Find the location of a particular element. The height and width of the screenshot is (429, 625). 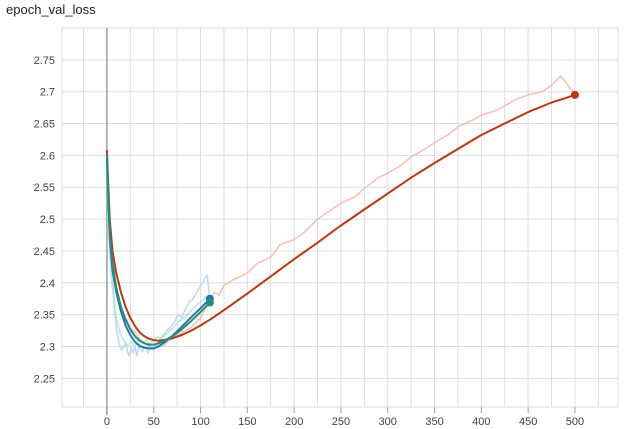

x-tick-label: 500 is located at coordinates (575, 422).